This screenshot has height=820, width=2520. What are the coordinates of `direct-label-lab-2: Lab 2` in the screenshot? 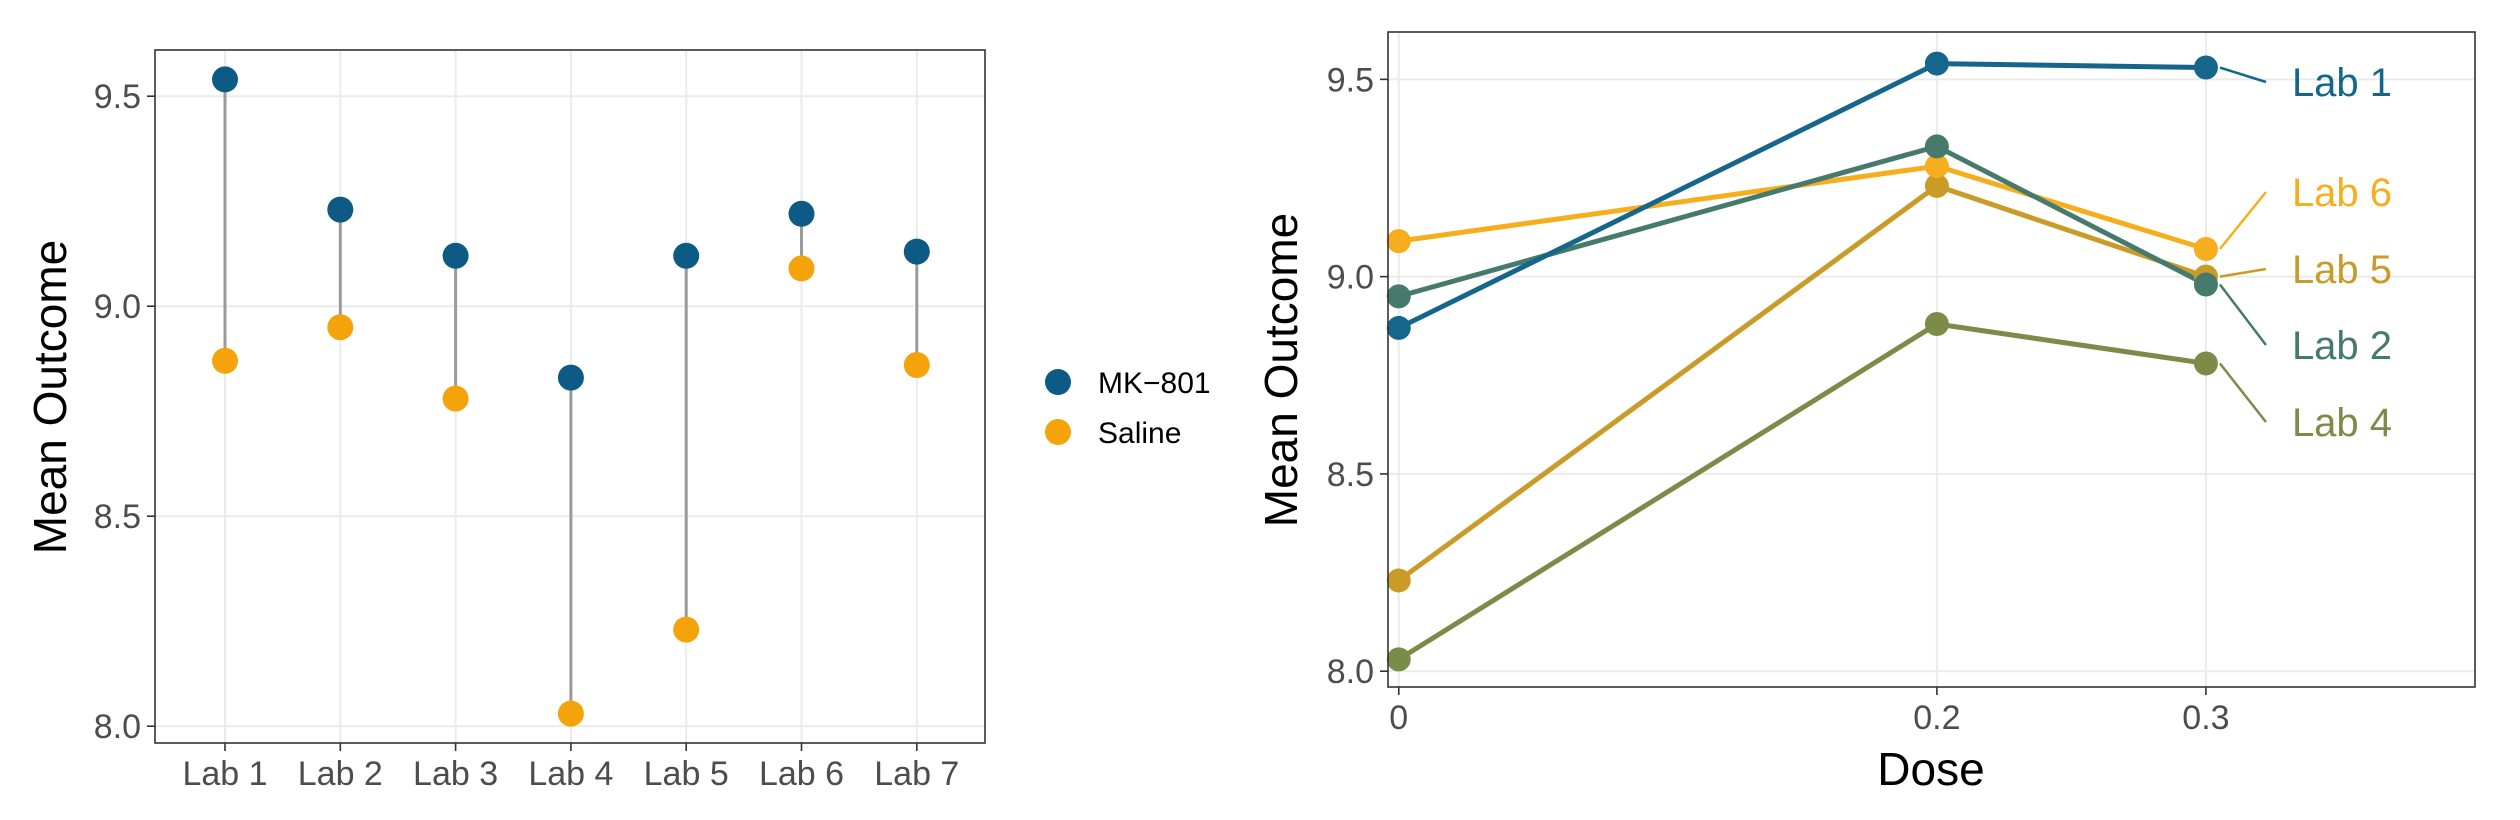 It's located at (2342, 346).